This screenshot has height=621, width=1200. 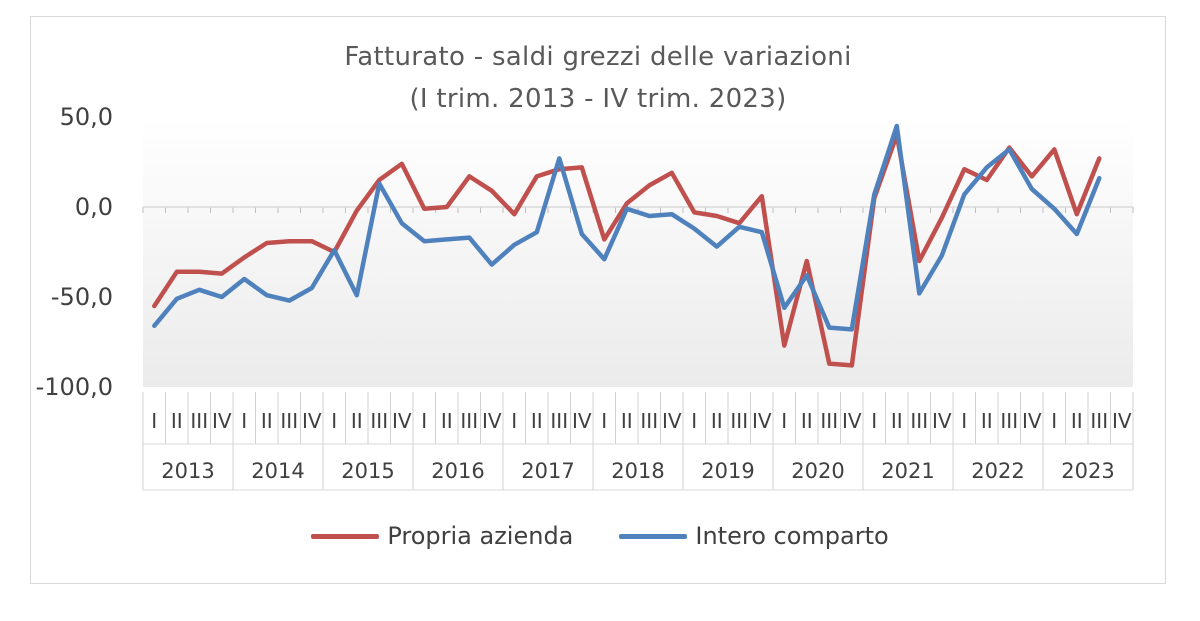 What do you see at coordinates (345, 536) in the screenshot?
I see `legend-swatch-propria` at bounding box center [345, 536].